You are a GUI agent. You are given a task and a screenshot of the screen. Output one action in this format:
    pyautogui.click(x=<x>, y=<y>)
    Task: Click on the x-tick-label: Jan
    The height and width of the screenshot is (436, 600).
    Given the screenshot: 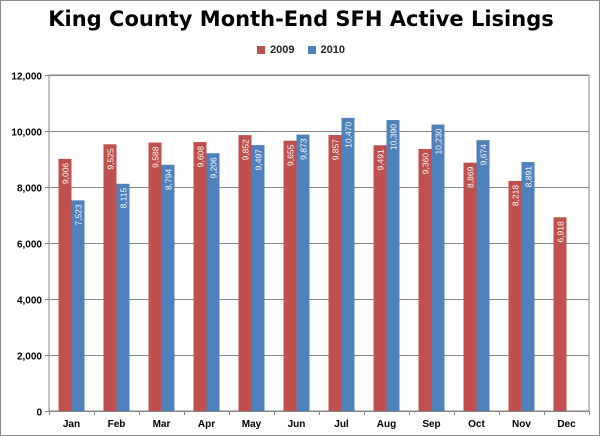 What is the action you would take?
    pyautogui.click(x=71, y=424)
    